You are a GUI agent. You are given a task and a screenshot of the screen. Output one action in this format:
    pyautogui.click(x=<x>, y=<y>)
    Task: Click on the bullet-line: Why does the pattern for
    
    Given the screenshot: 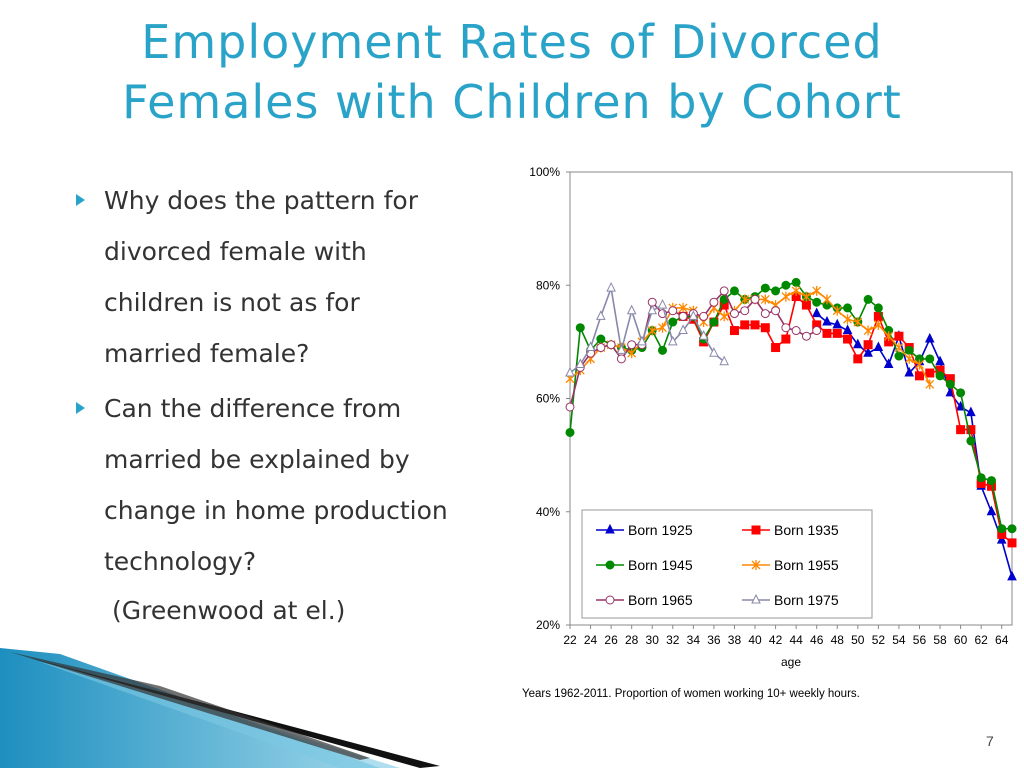 What is the action you would take?
    pyautogui.click(x=261, y=200)
    